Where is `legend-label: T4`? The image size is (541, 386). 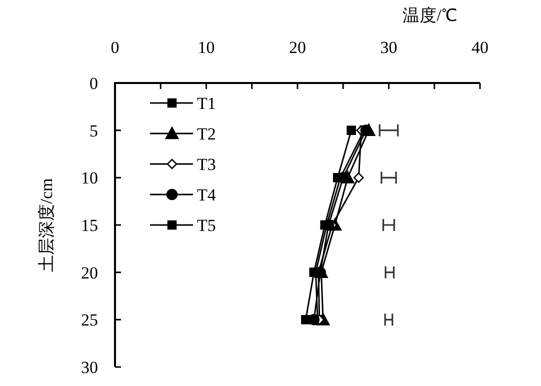
legend-label: T4 is located at coordinates (206, 195).